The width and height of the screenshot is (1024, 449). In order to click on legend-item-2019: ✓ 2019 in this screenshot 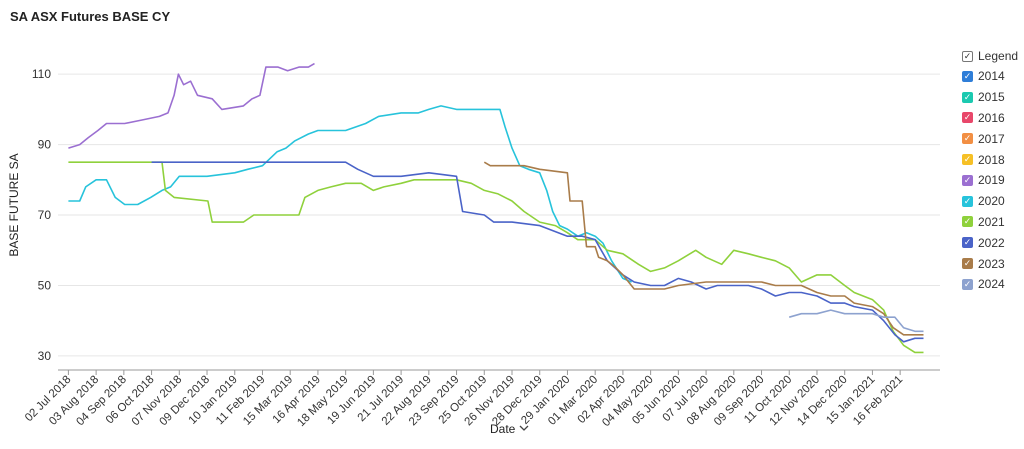, I will do `click(992, 180)`.